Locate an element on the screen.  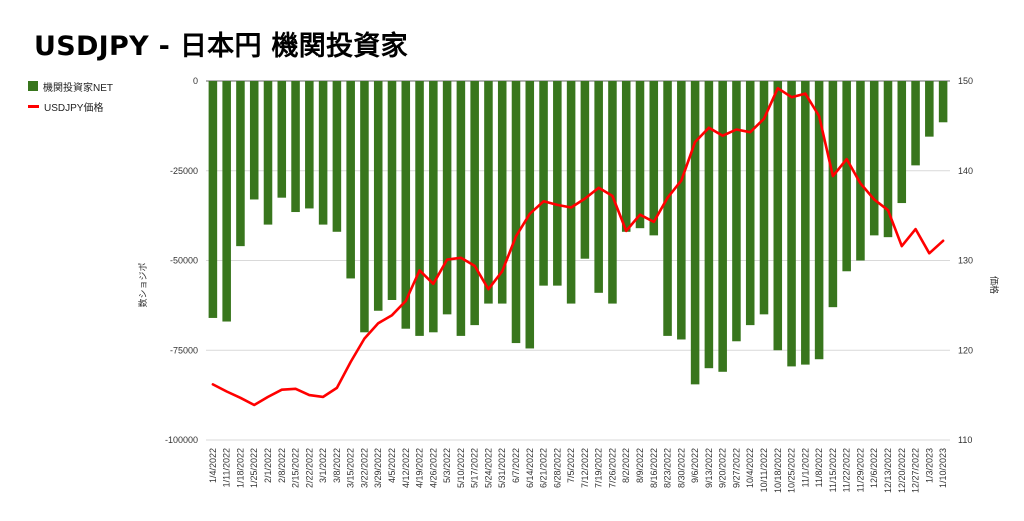
x-tick-label: 3/8/2022 is located at coordinates (337, 465).